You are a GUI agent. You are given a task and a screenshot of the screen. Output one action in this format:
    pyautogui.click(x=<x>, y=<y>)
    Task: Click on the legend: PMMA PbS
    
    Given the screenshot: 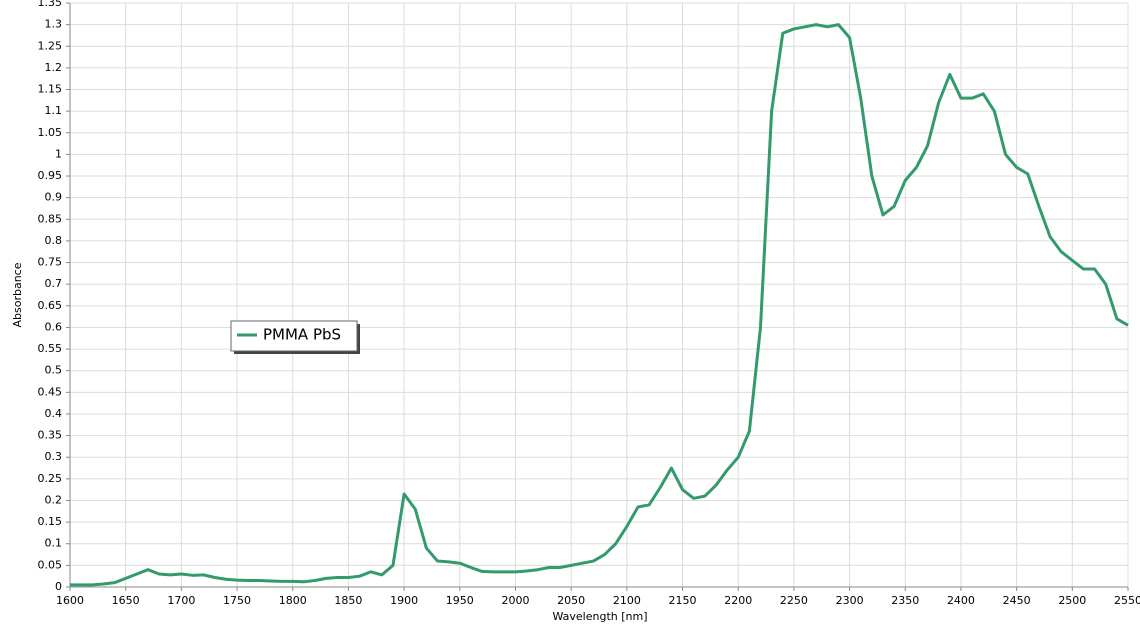 What is the action you would take?
    pyautogui.click(x=295, y=337)
    